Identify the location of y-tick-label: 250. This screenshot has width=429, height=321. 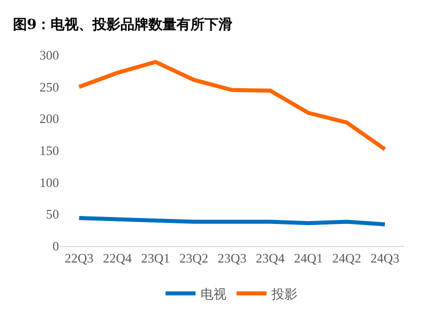
(49, 86).